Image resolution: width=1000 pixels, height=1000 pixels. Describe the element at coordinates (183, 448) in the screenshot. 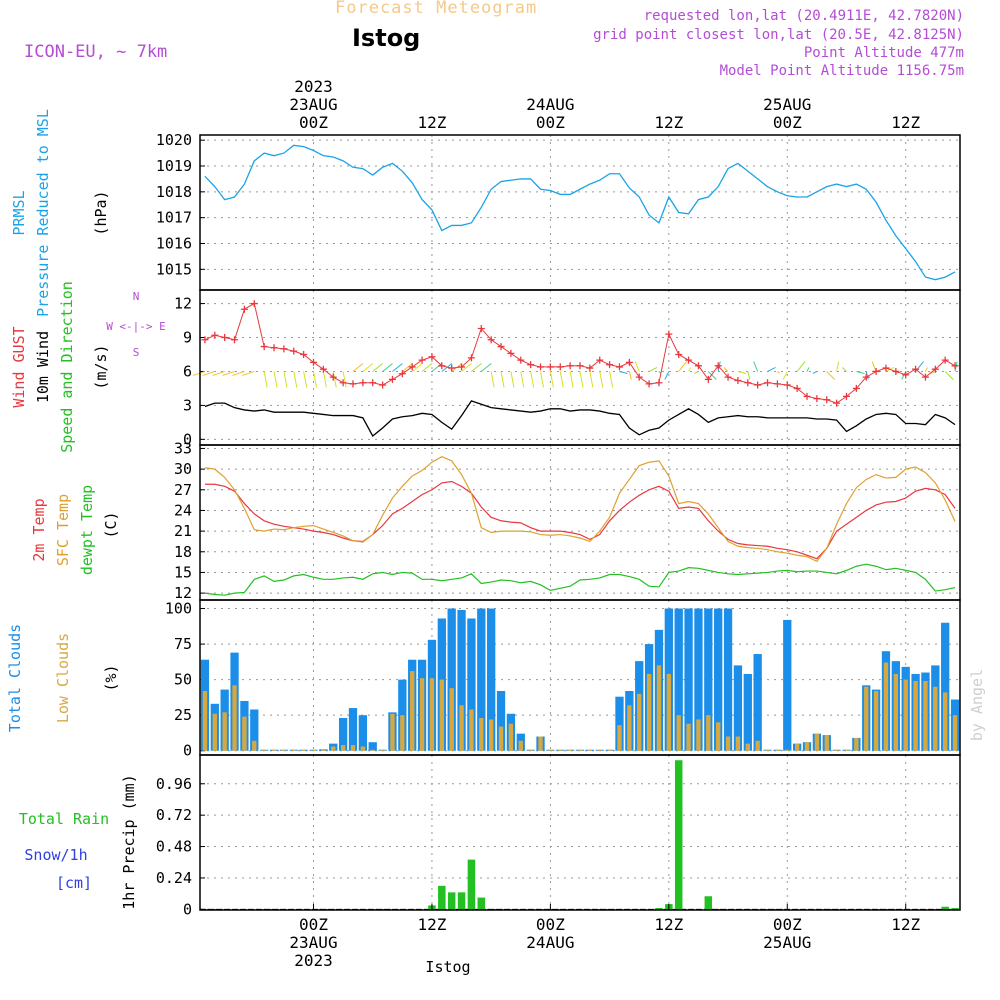

I see `y-tick-label: 33` at that location.